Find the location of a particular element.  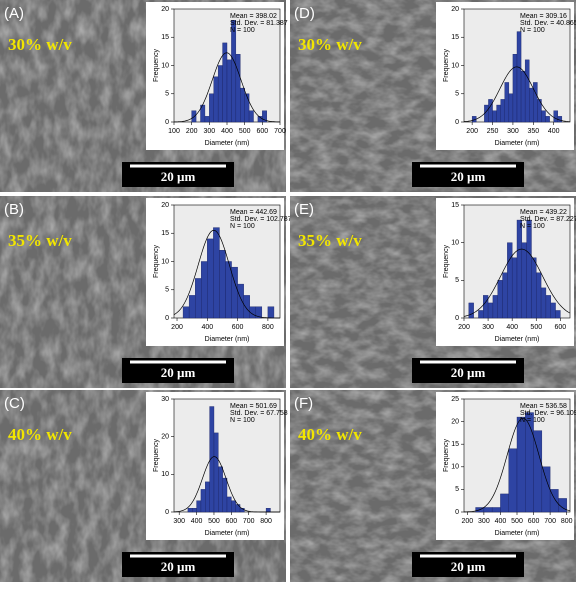

panel-label: (F) is located at coordinates (303, 403).